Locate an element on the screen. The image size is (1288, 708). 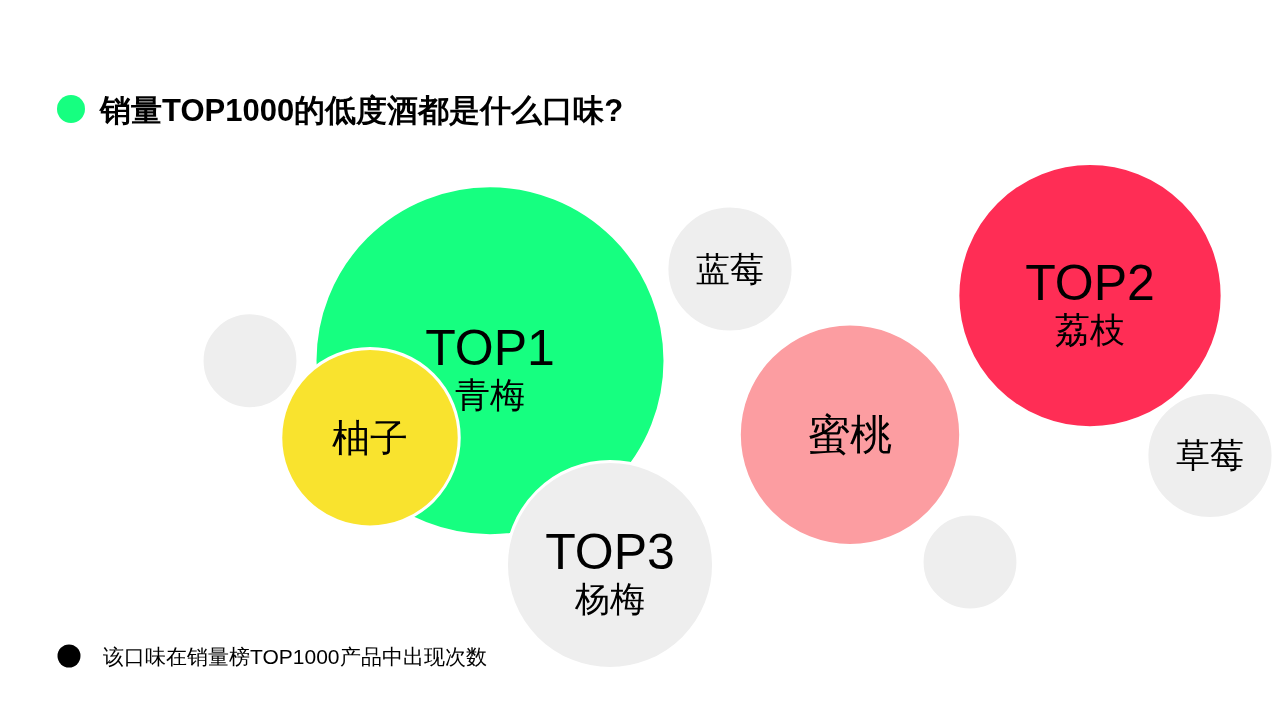
annotation: 该口味在销量榜TOP1000产品中出现次数 is located at coordinates (295, 656).